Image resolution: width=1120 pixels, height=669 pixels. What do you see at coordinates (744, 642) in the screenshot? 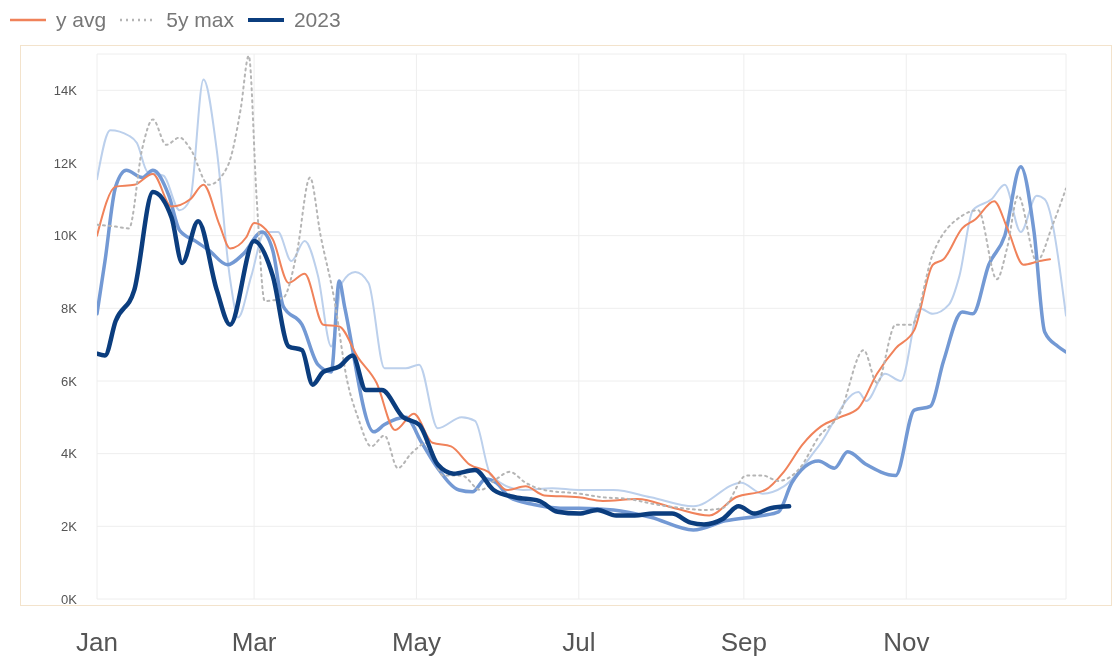
I see `x-tick-label: Sep` at bounding box center [744, 642].